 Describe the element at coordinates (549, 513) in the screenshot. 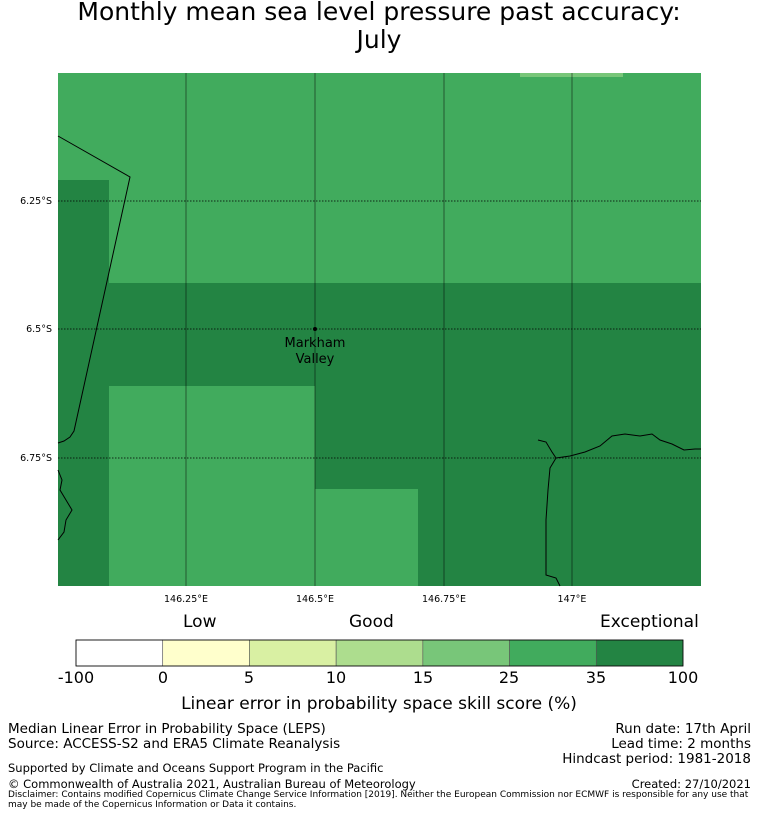

I see `coastline-east` at that location.